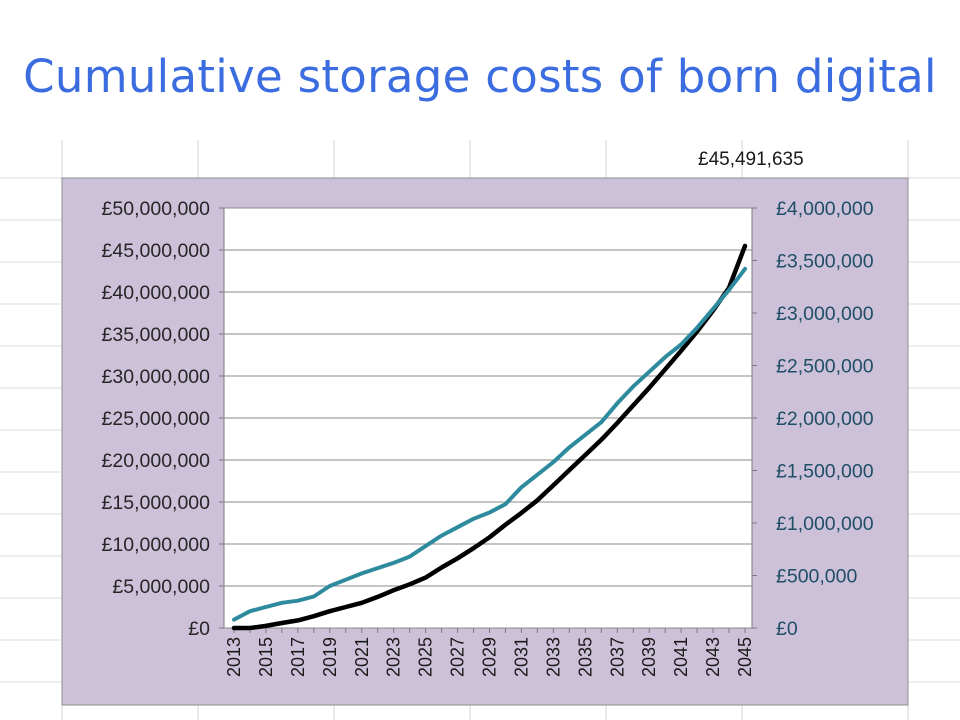  I want to click on x-axis-tick-label: 2027, so click(458, 657).